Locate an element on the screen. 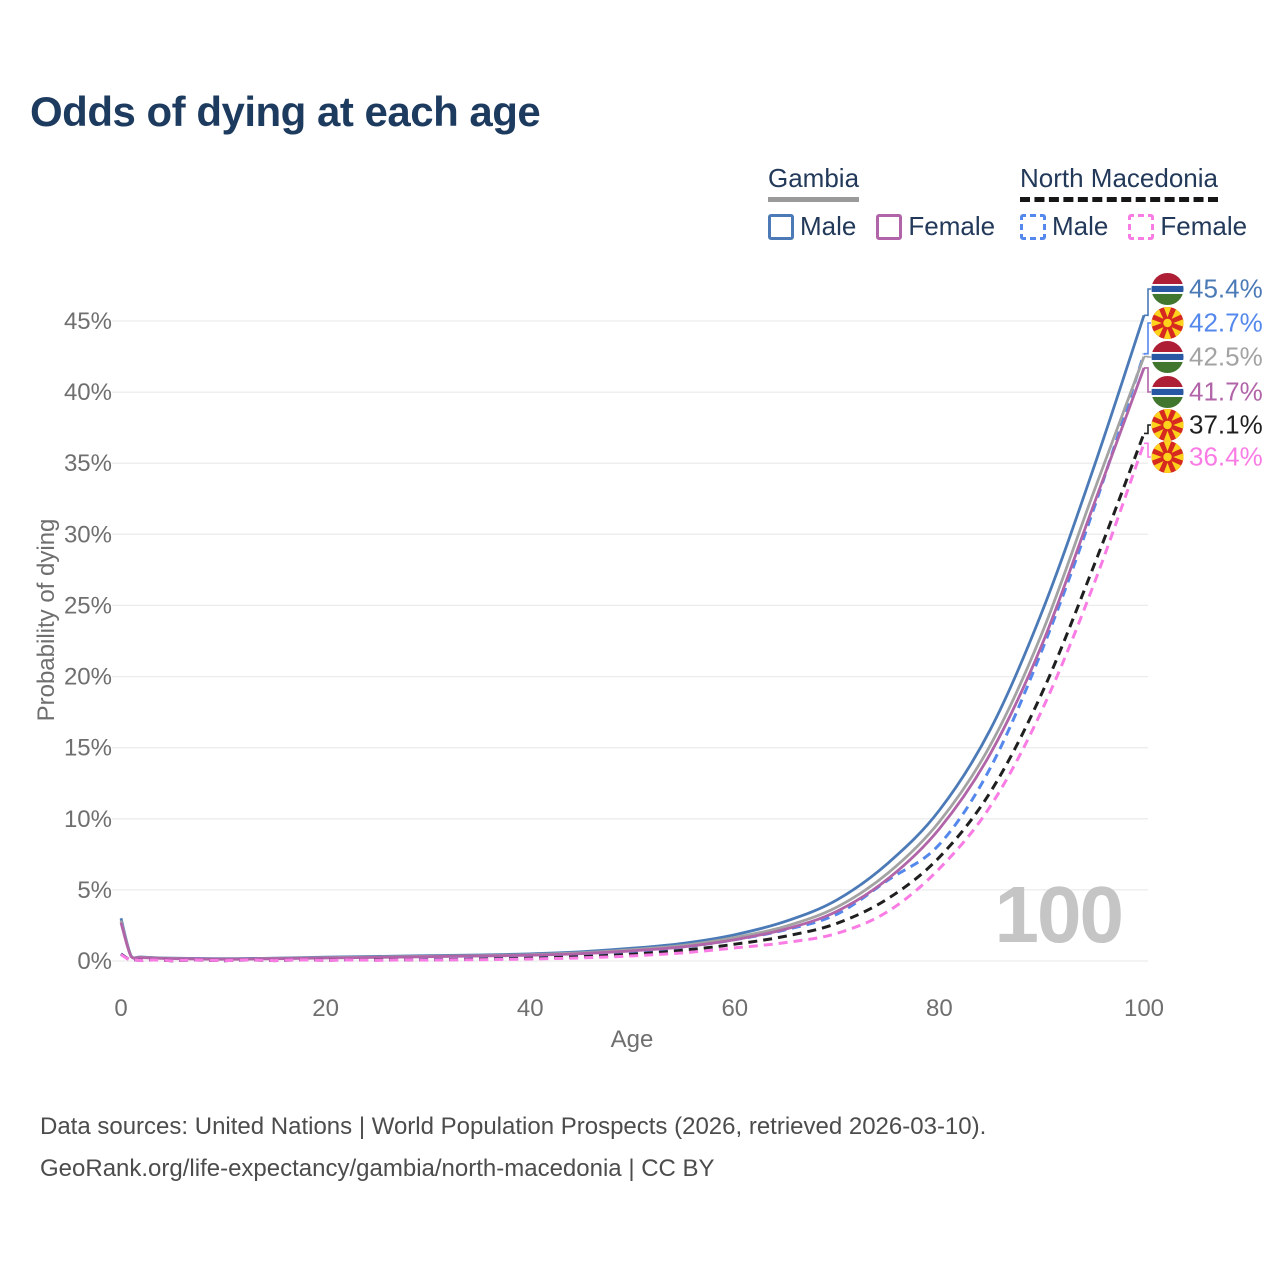 This screenshot has height=1280, width=1280. legend-items-north-macedonia: Male Female is located at coordinates (1133, 226).